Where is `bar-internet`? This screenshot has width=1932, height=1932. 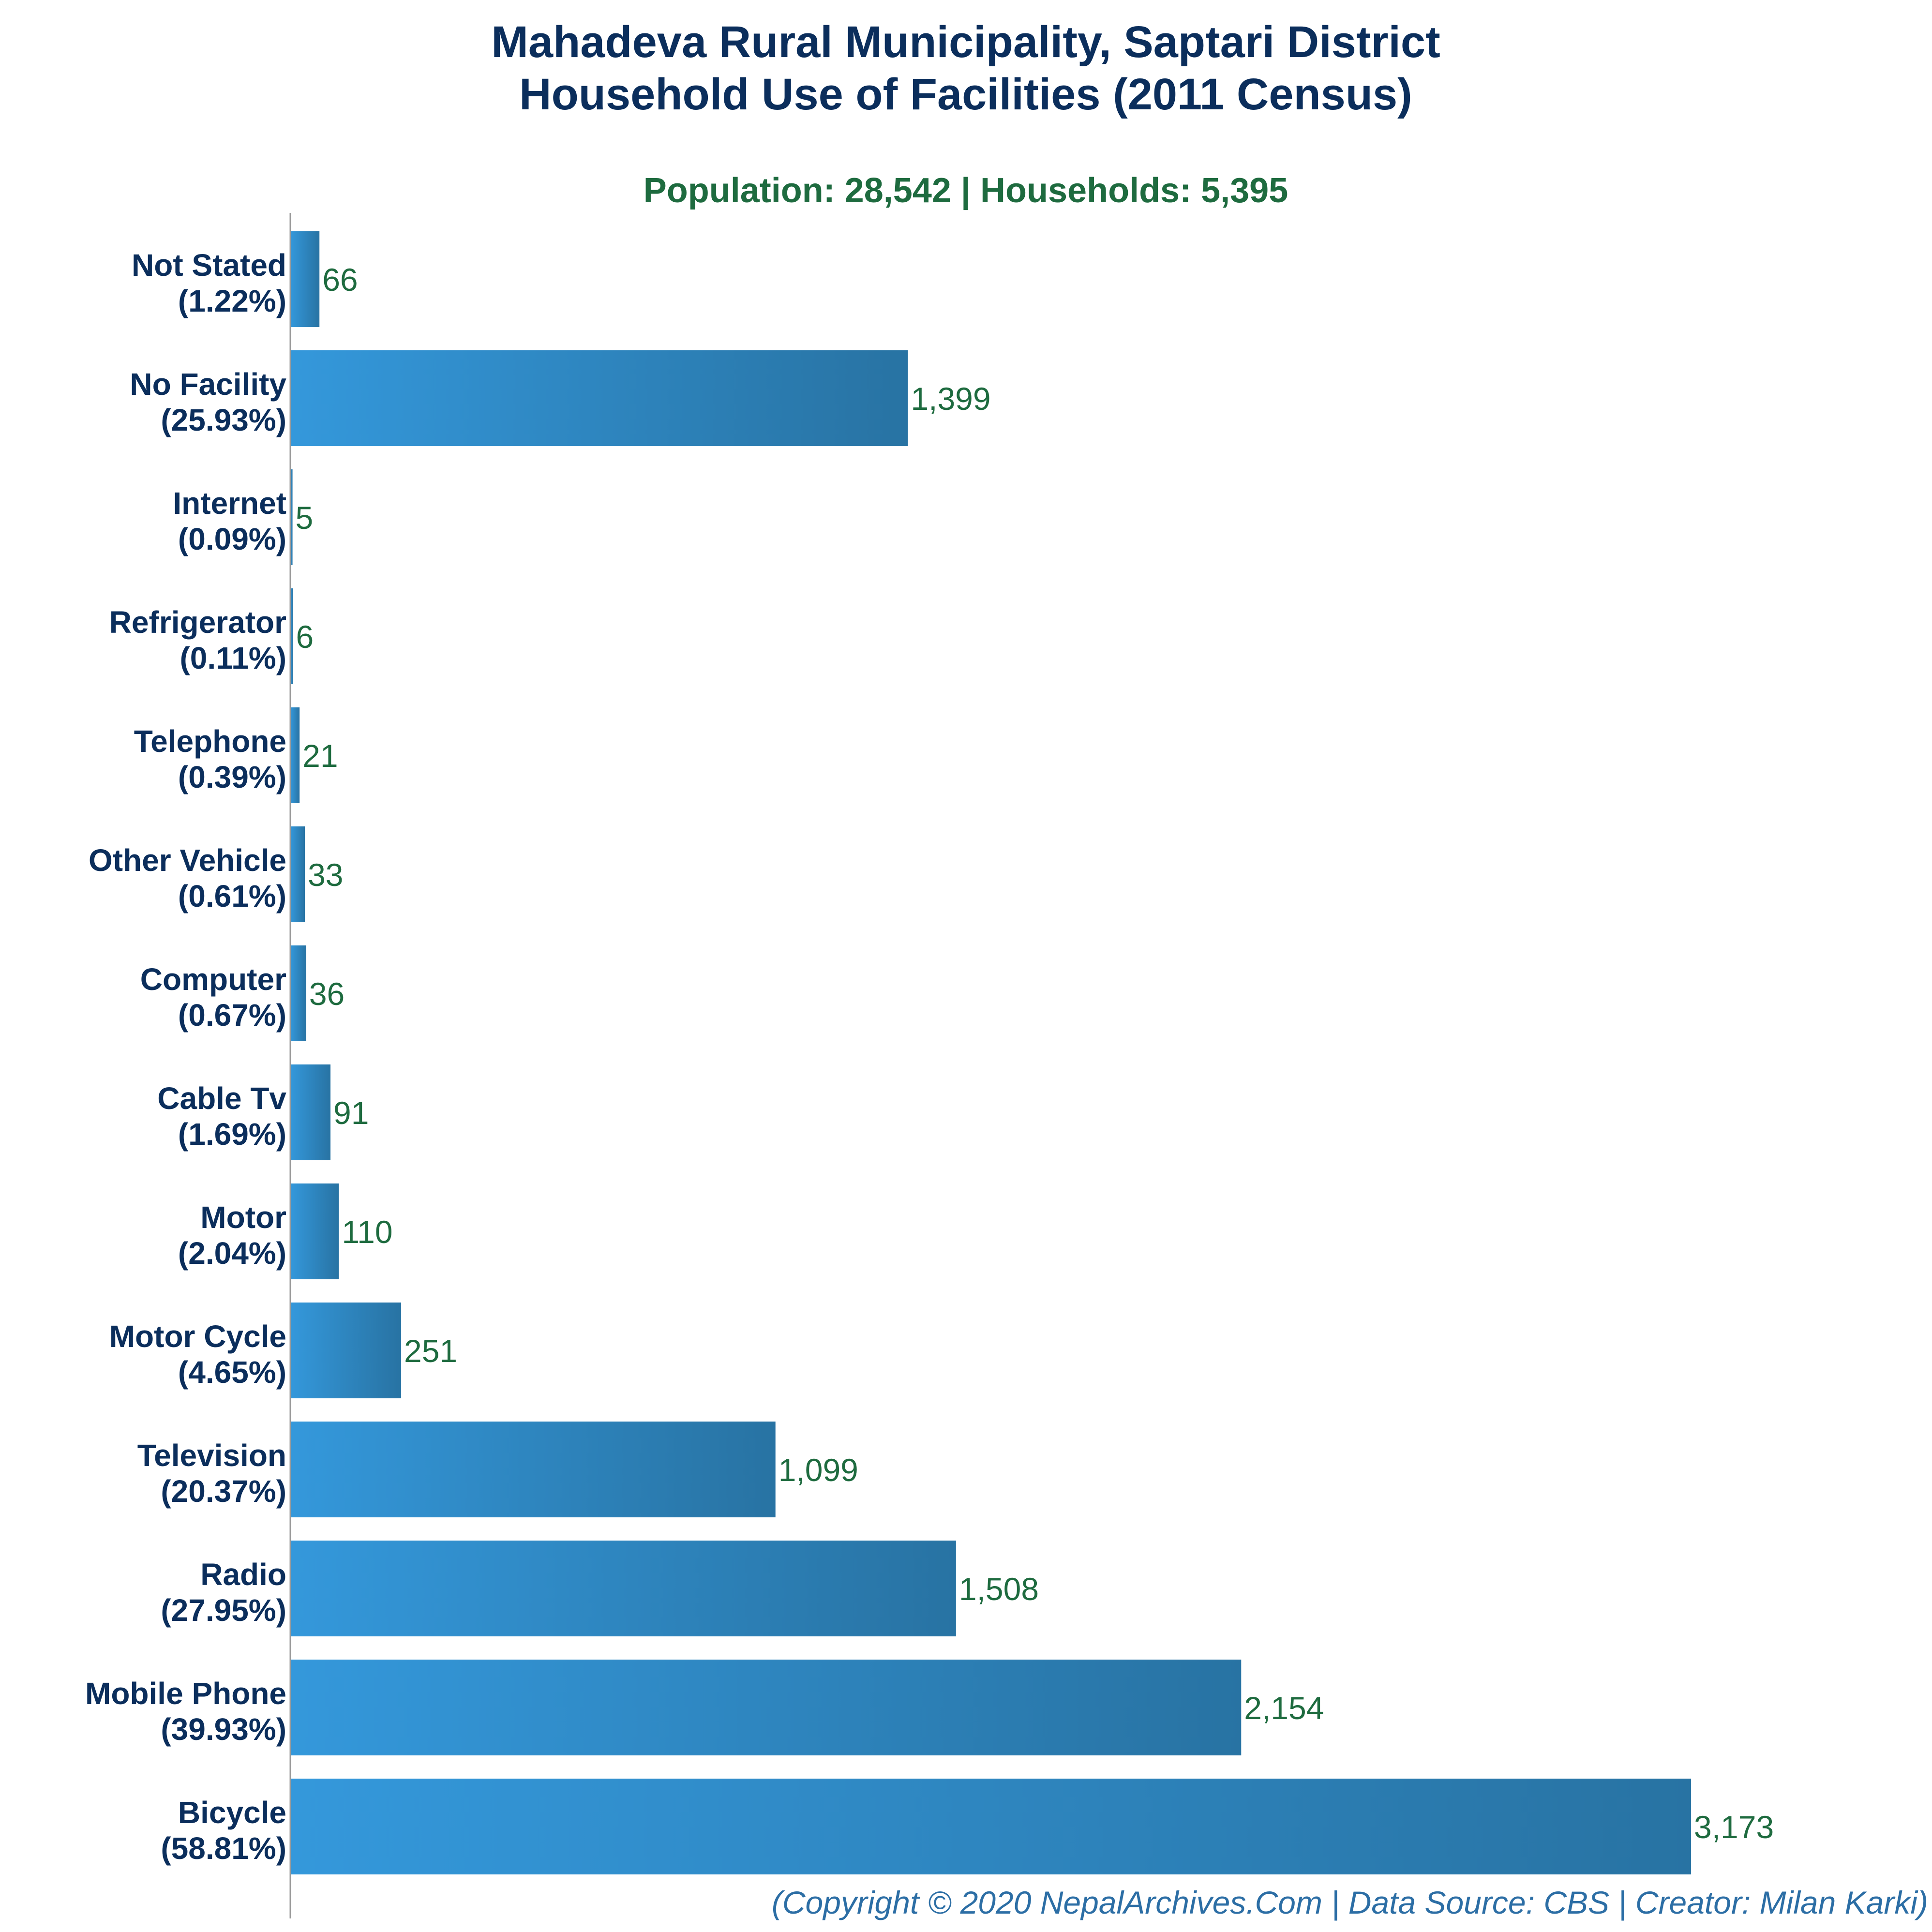
bar-internet is located at coordinates (291, 517).